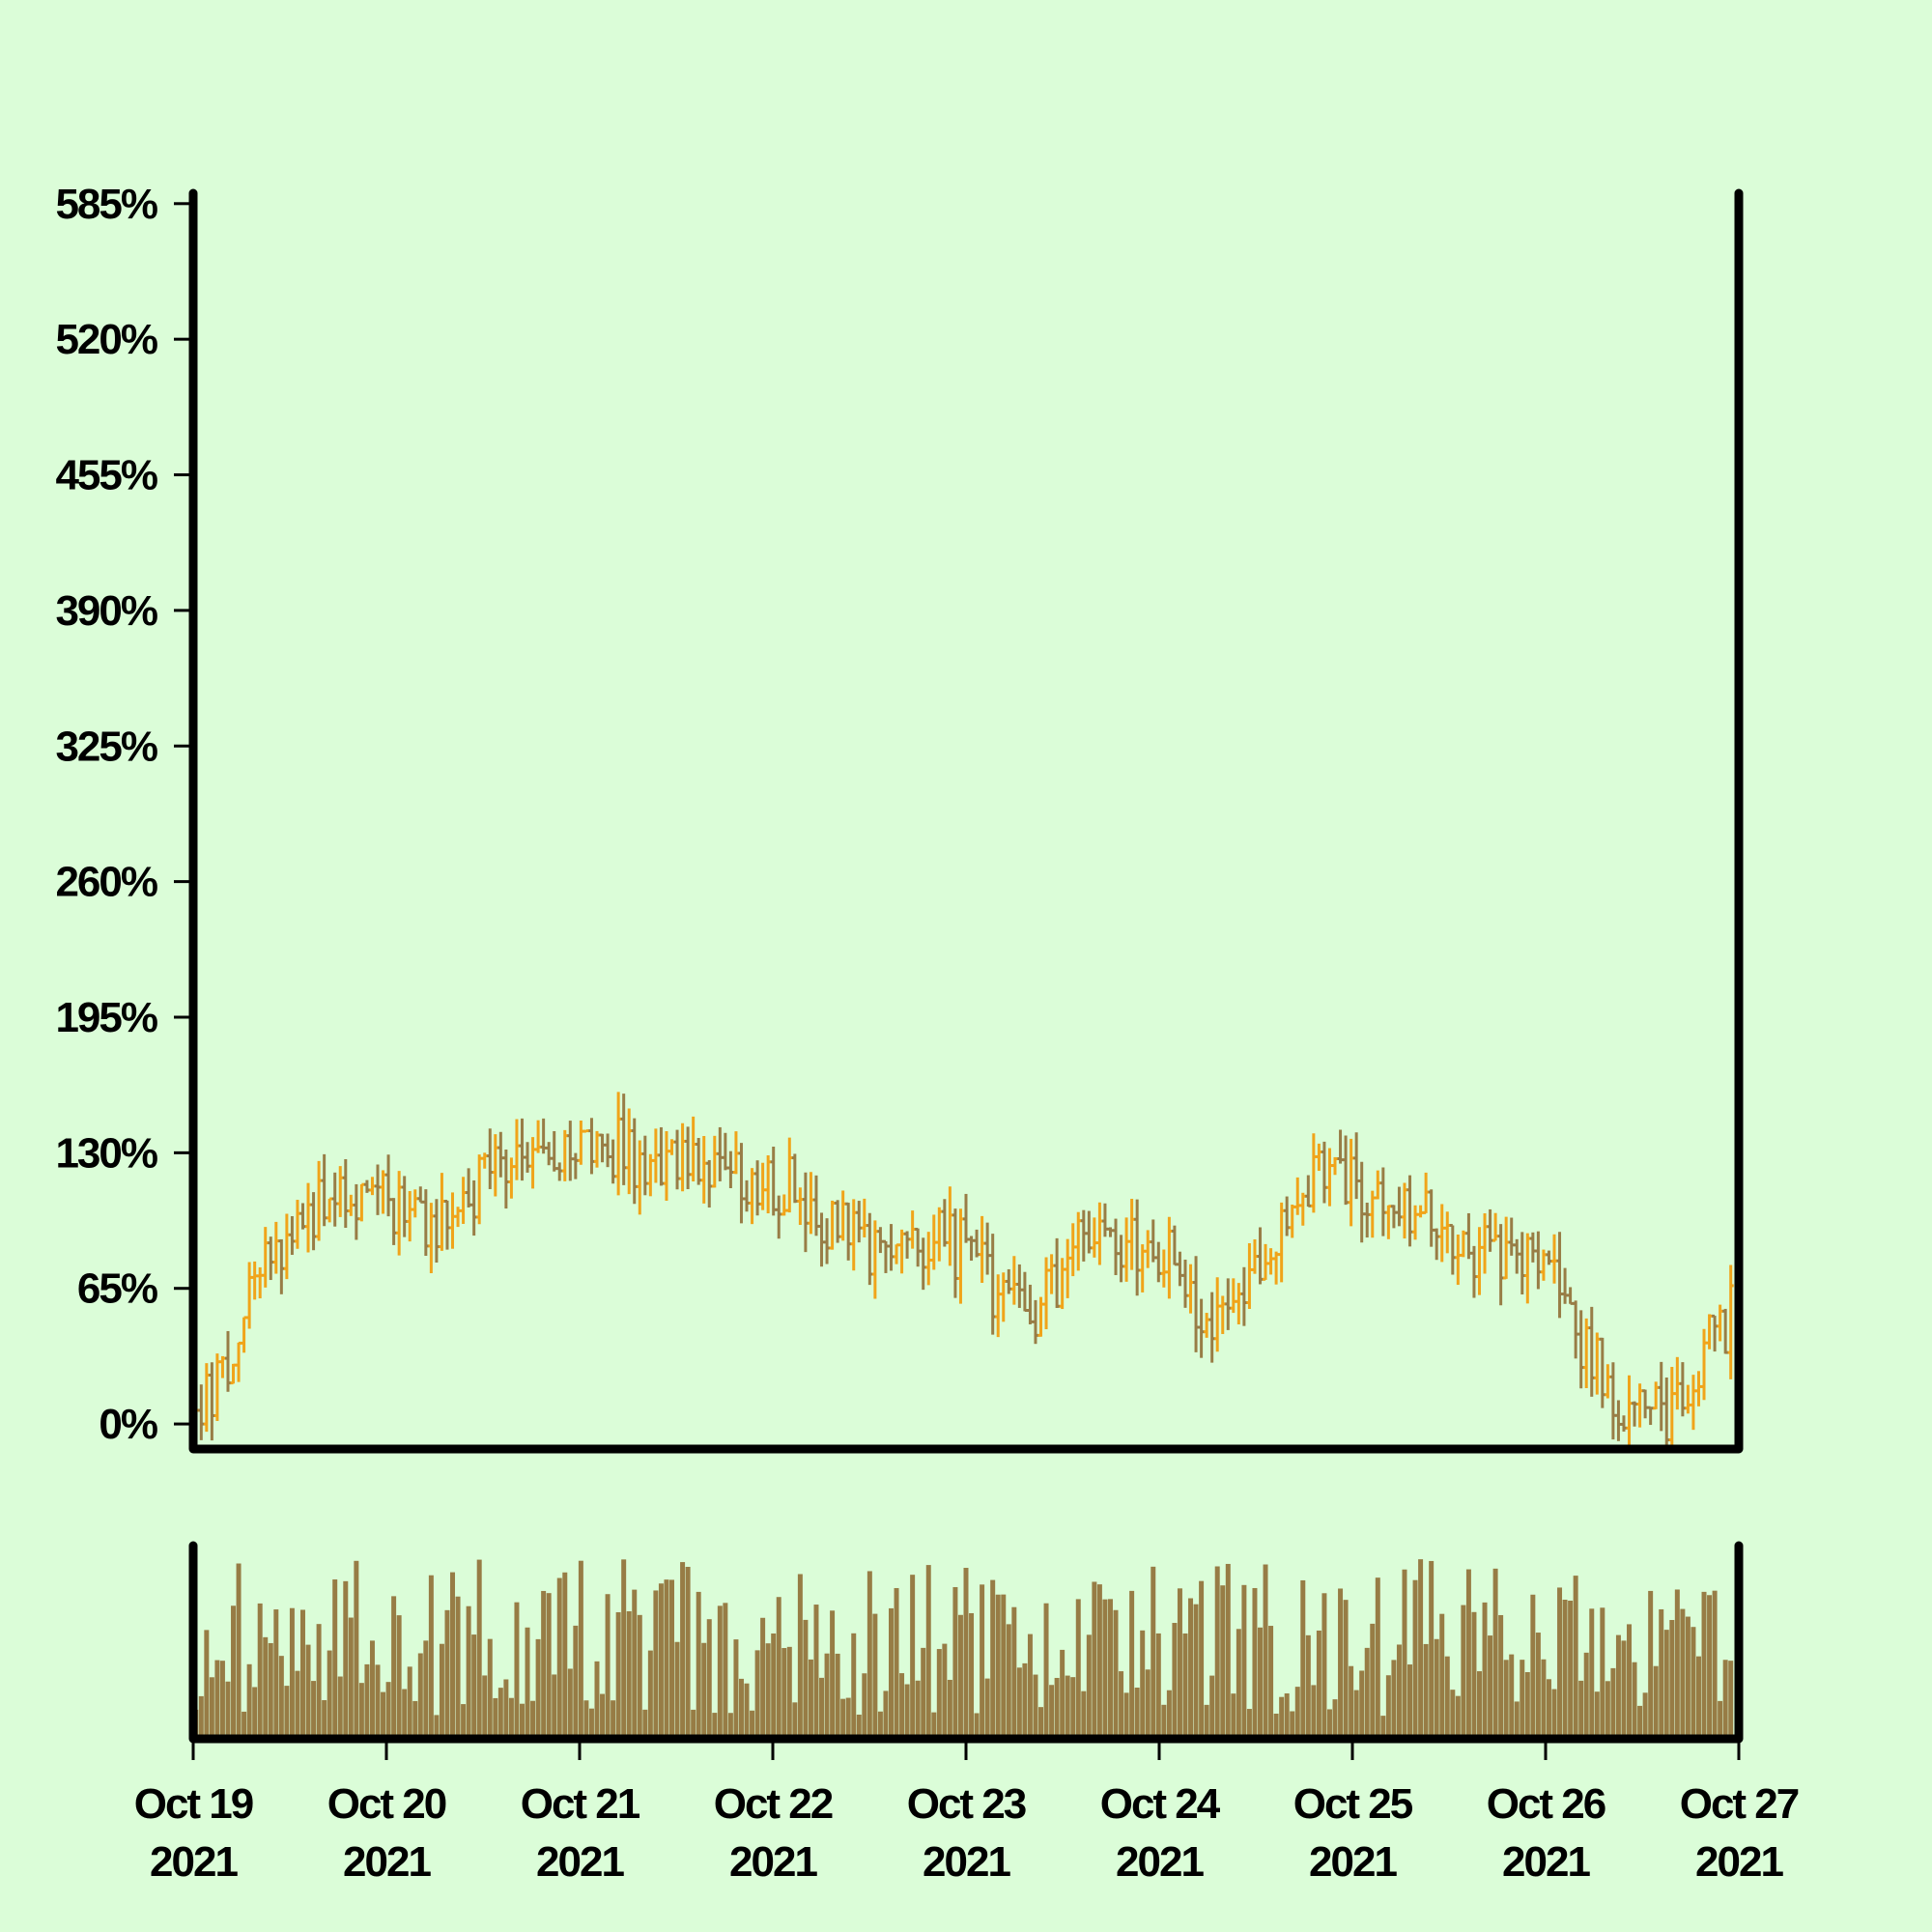 This screenshot has height=1932, width=1932. I want to click on y-tick-label: 585%, so click(105, 204).